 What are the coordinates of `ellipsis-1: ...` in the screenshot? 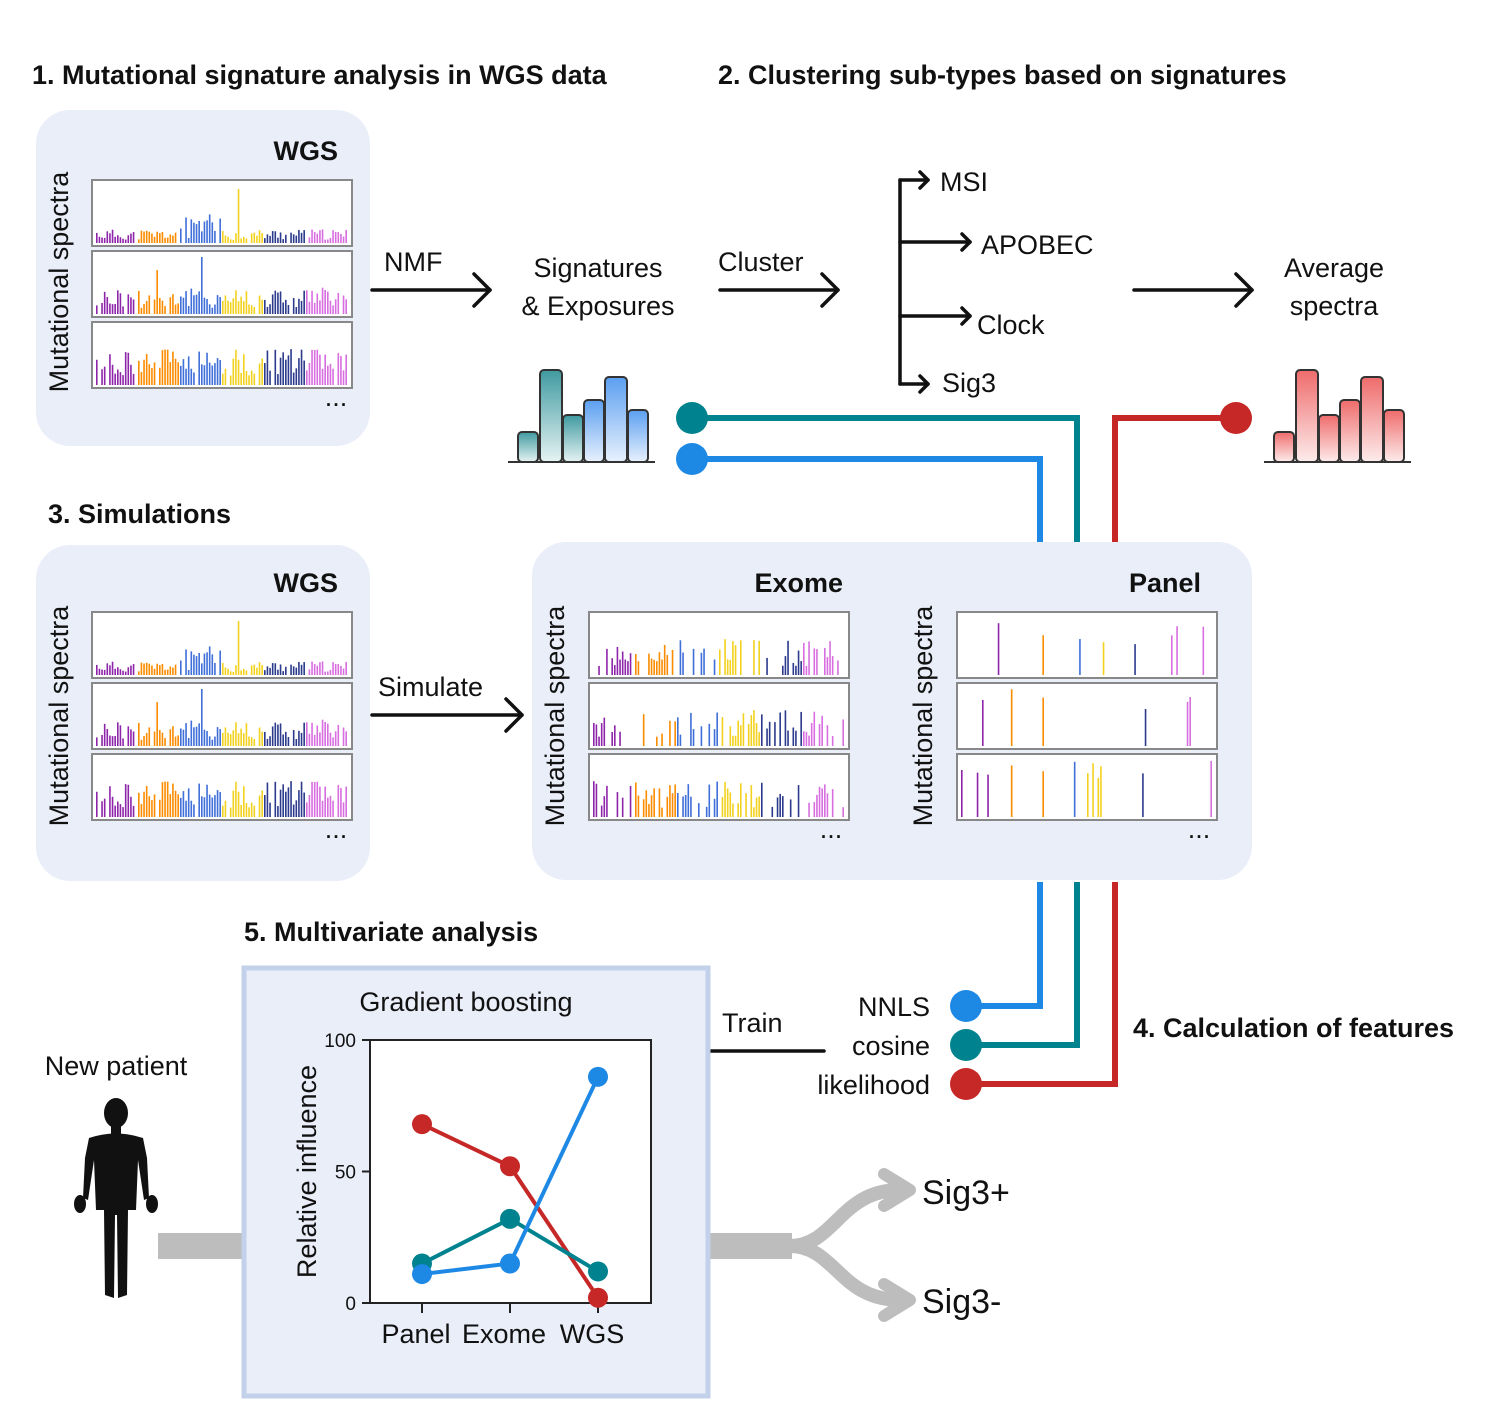 It's located at (336, 397).